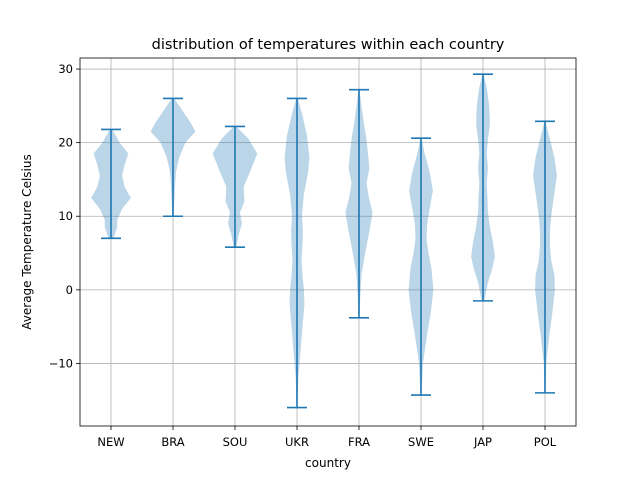 The width and height of the screenshot is (640, 480). I want to click on y-tick-label: 10, so click(65, 216).